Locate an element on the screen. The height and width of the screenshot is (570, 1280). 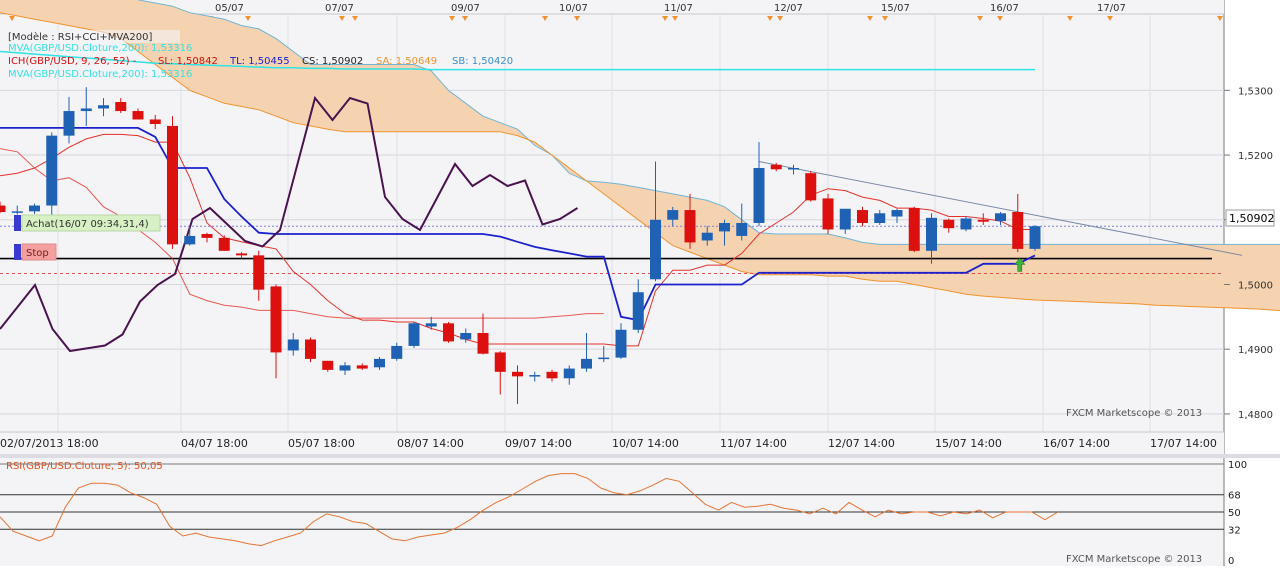
current-price-tag: 1,50902 is located at coordinates (1250, 218).